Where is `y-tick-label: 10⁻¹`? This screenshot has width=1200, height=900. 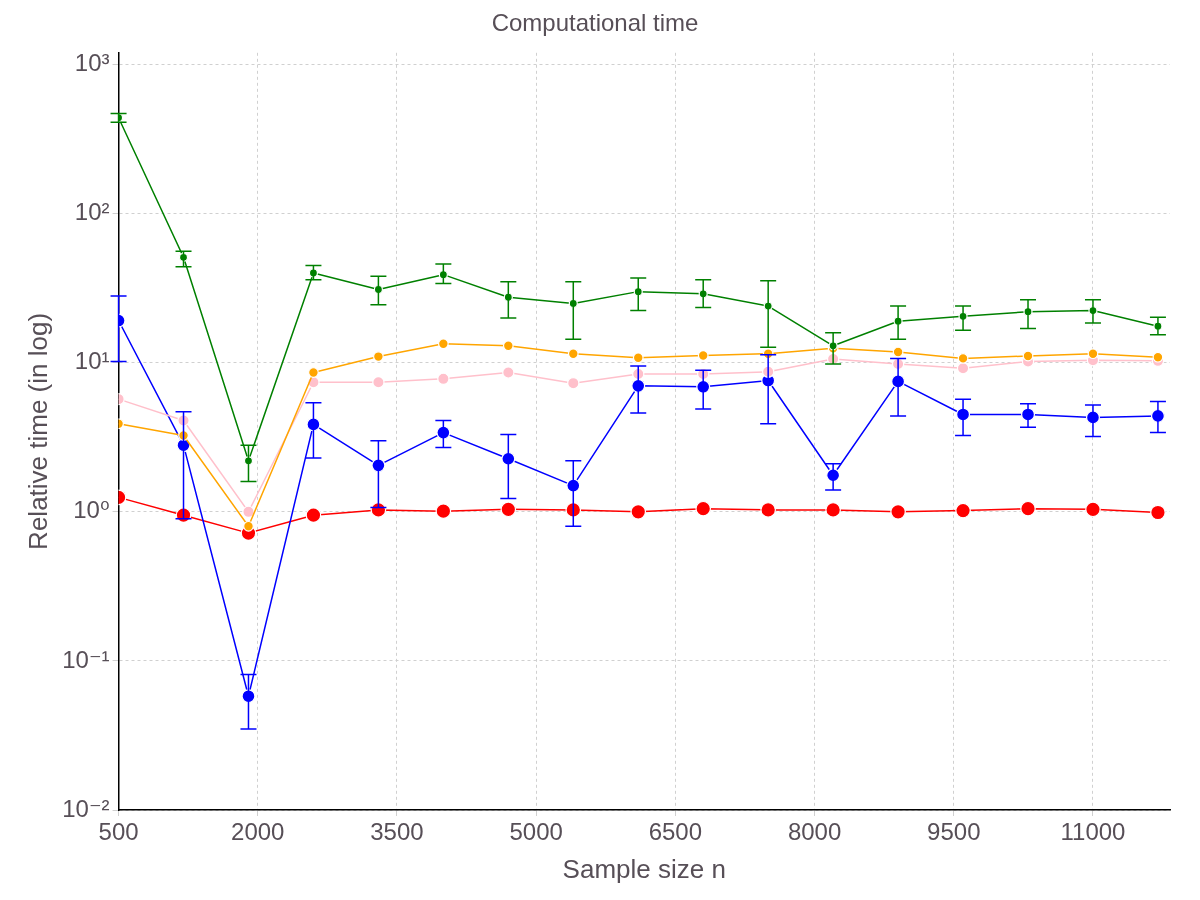
y-tick-label: 10⁻¹ is located at coordinates (86, 659).